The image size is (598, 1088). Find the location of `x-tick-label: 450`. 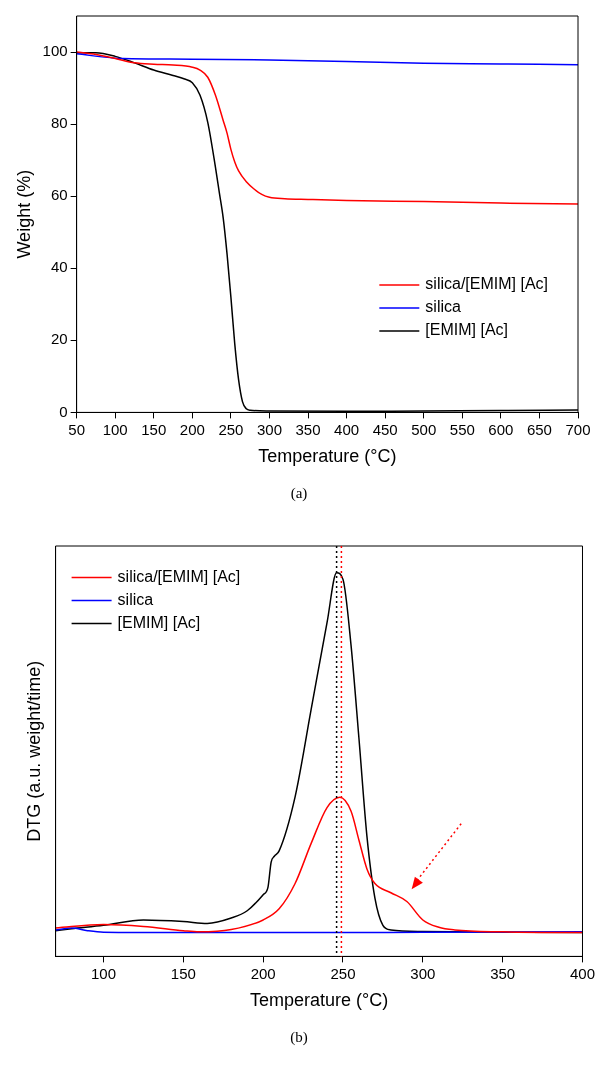

x-tick-label: 450 is located at coordinates (385, 429).